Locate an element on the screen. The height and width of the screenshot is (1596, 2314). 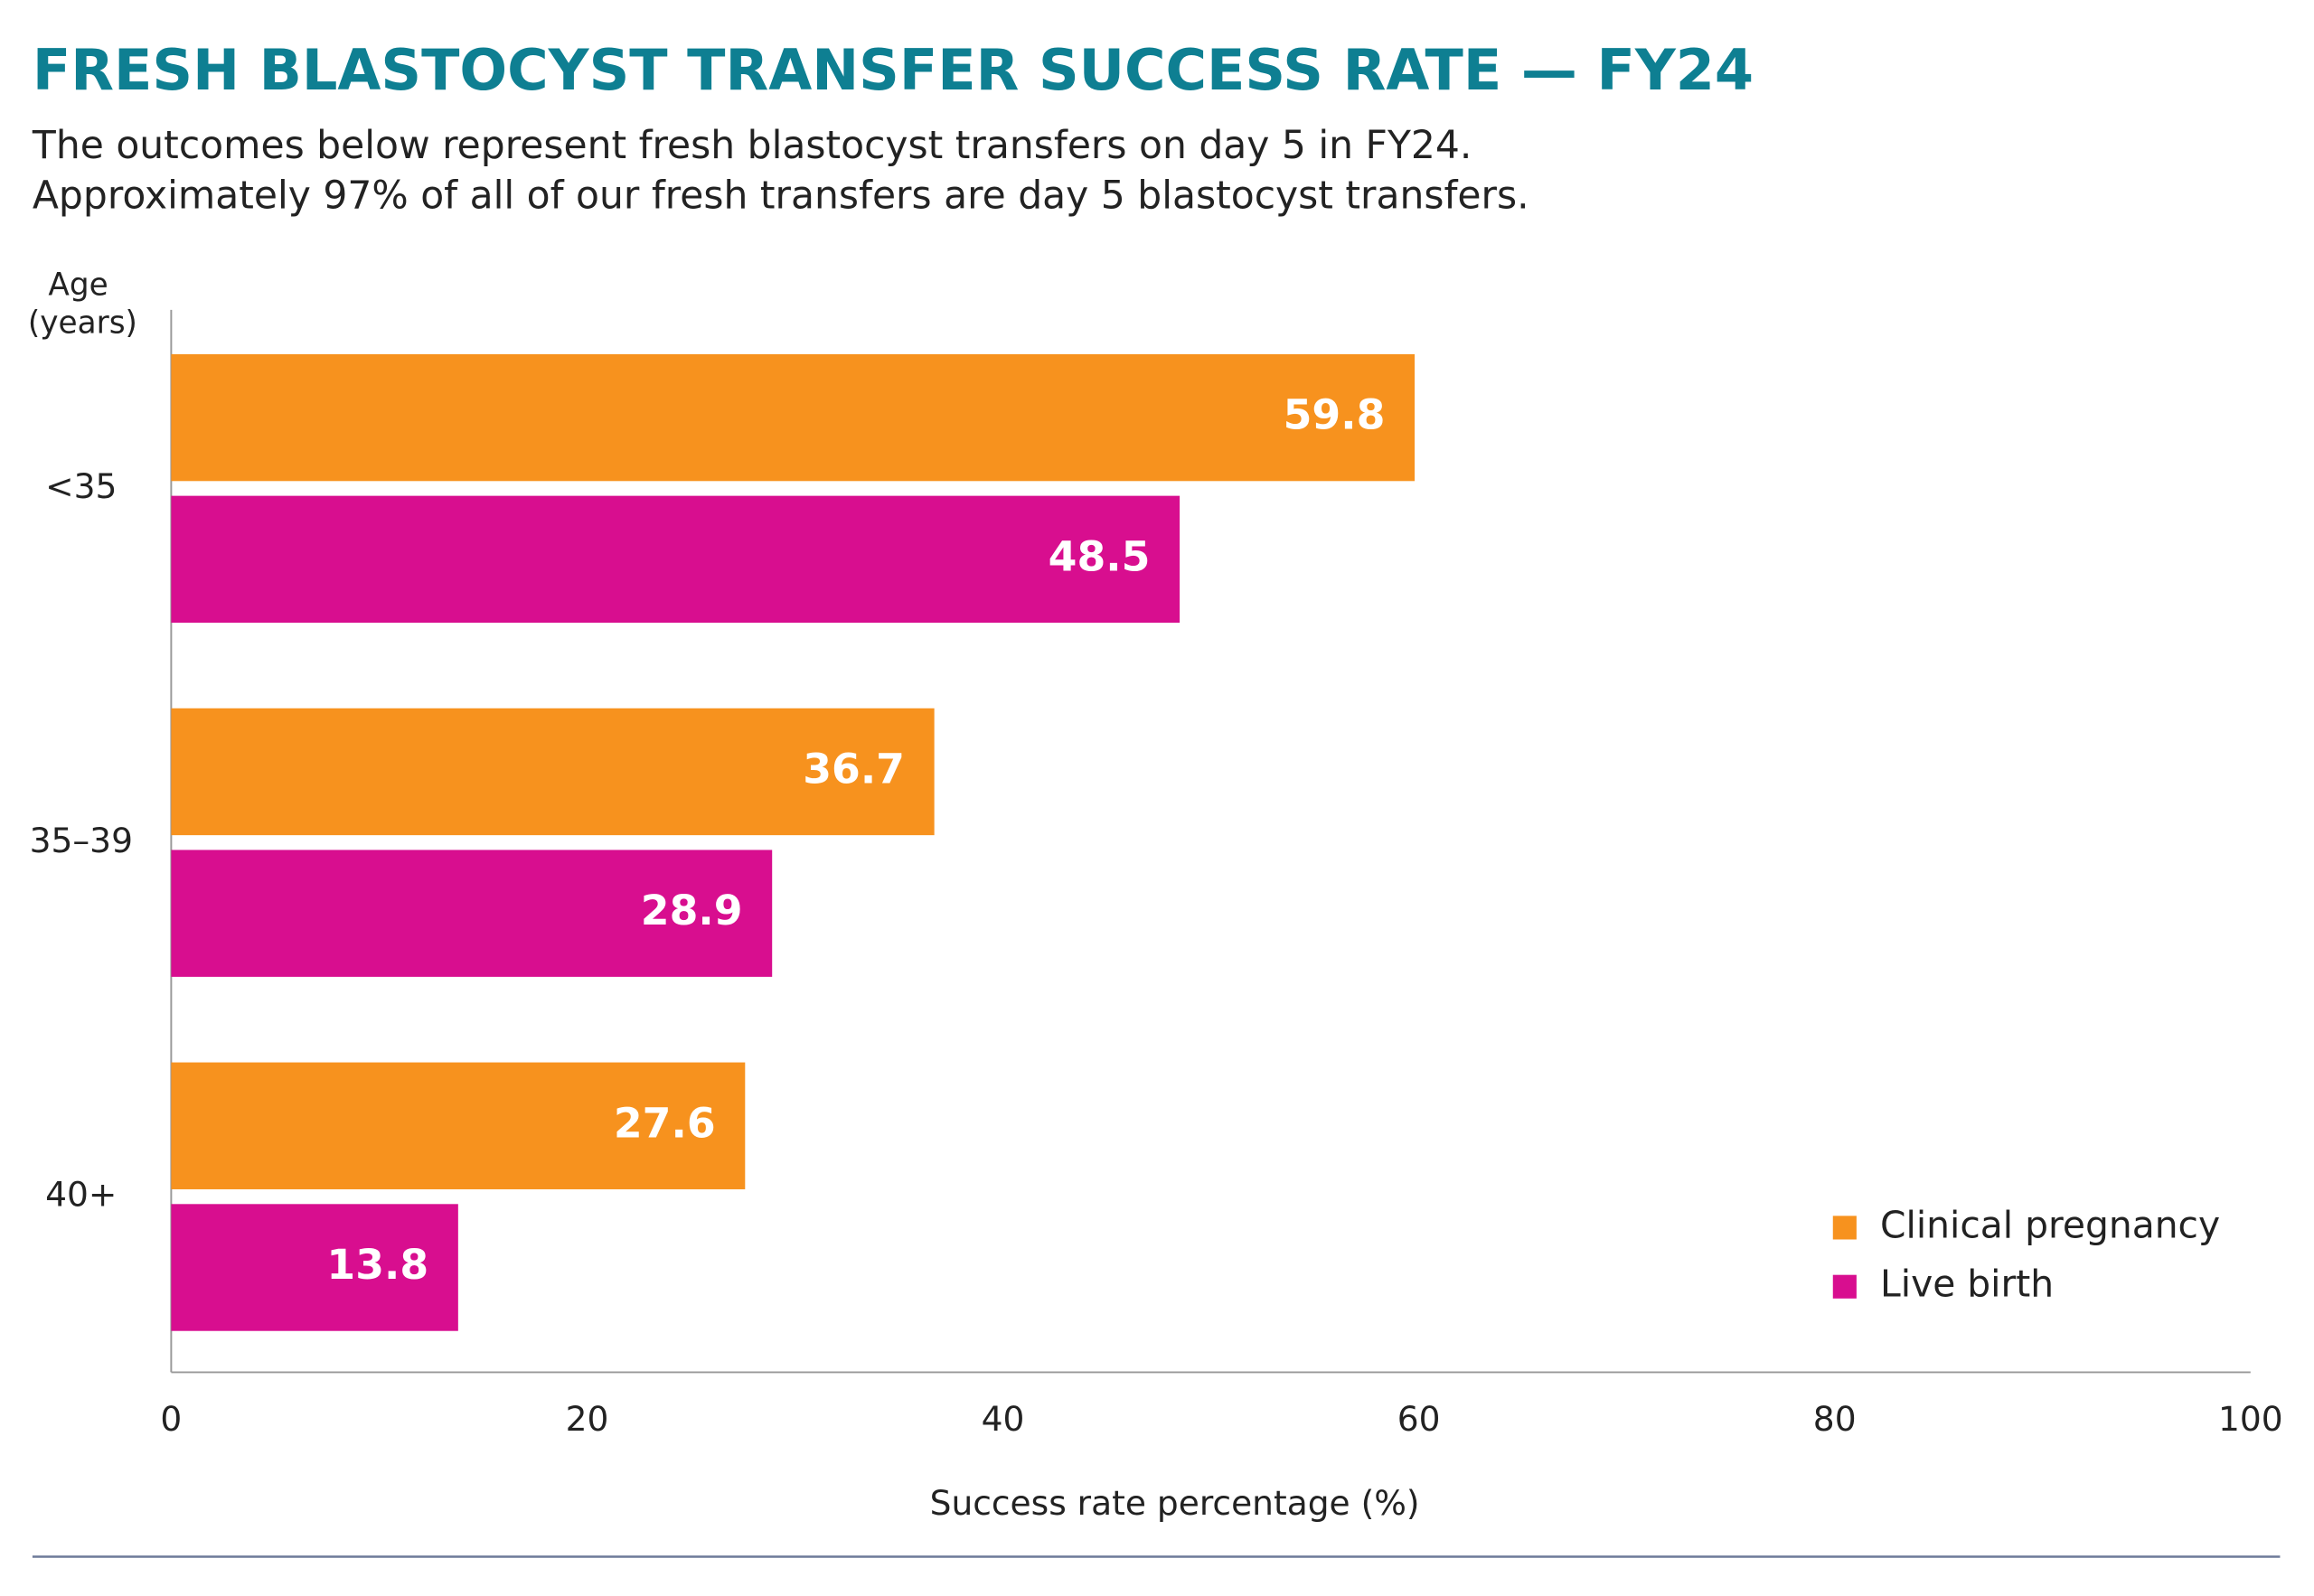
x-axis-label: Success rate percentage (%) is located at coordinates (1175, 1503).